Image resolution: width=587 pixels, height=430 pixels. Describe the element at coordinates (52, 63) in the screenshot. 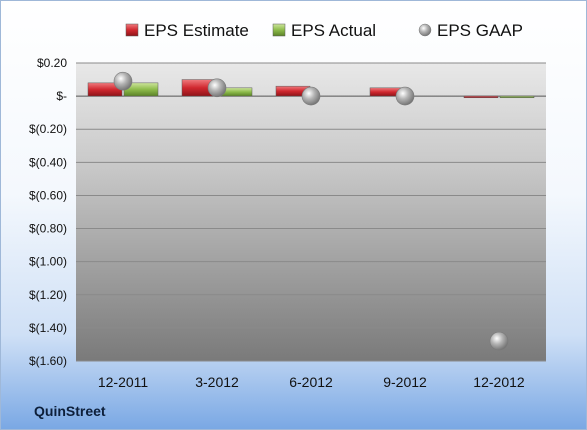

I see `y-tick-label: $0.20` at that location.